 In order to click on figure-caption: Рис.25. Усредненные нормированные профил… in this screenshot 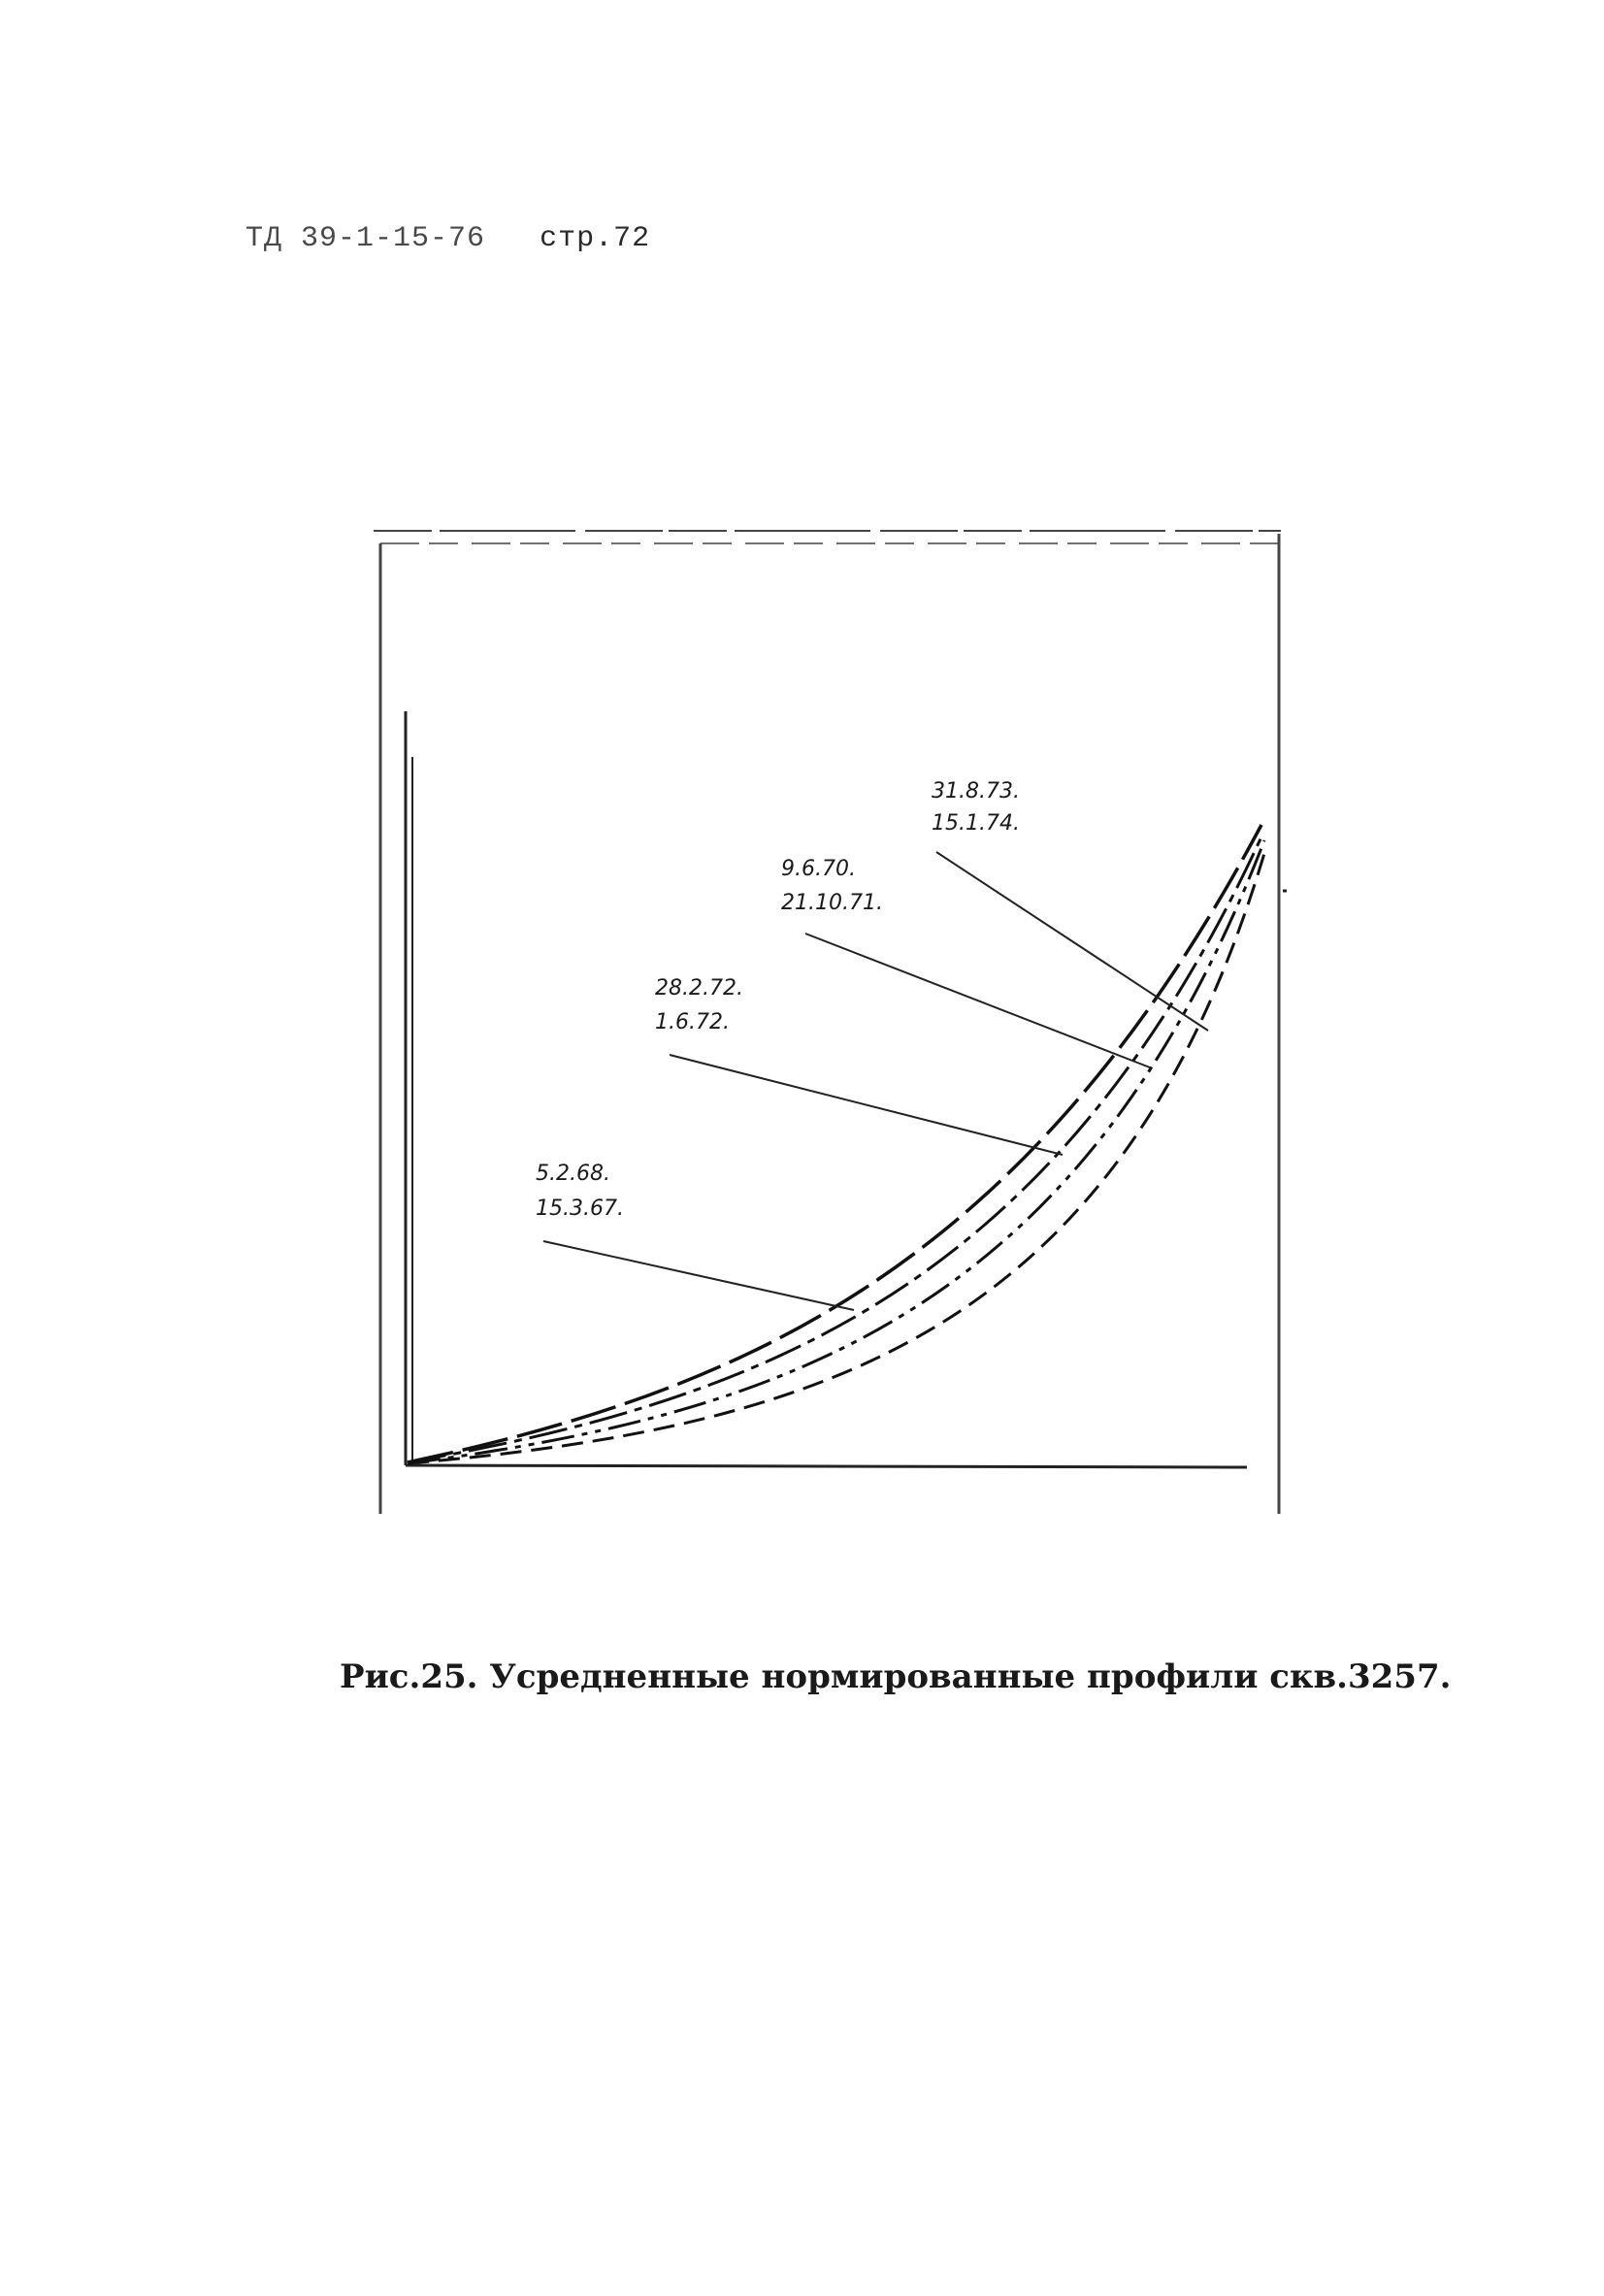, I will do `click(896, 1676)`.